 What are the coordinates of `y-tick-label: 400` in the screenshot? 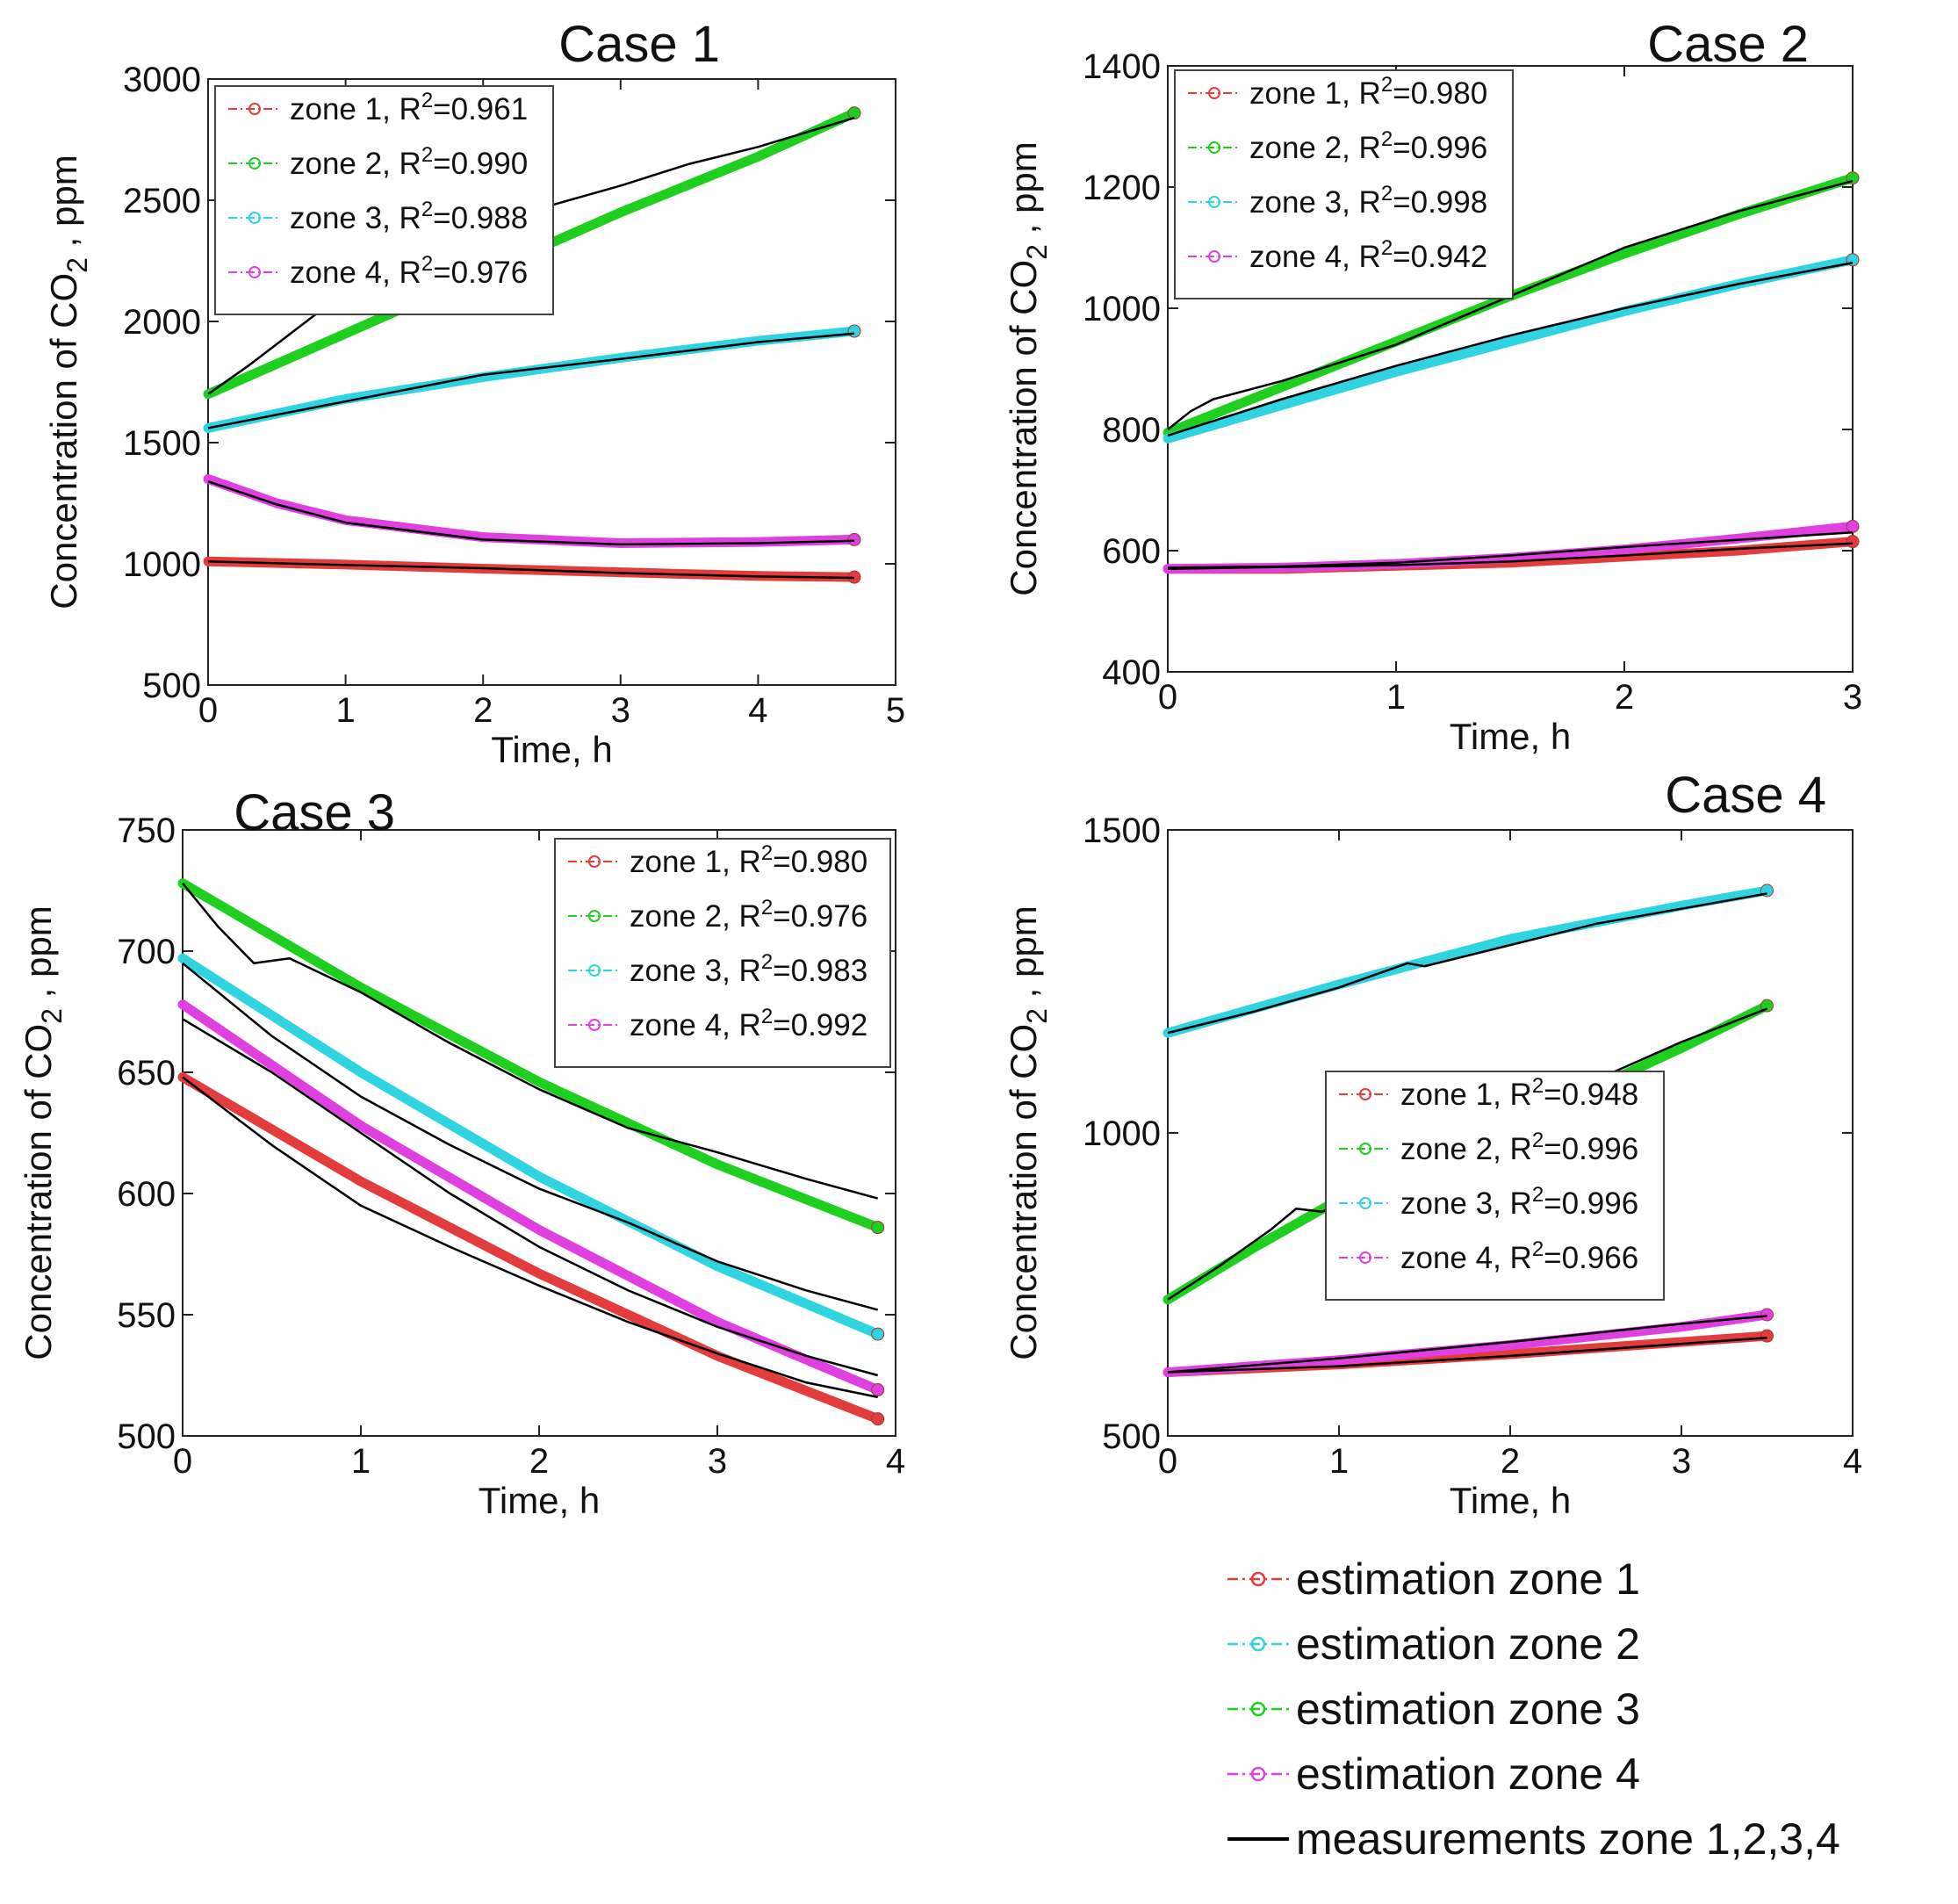 It's located at (1131, 672).